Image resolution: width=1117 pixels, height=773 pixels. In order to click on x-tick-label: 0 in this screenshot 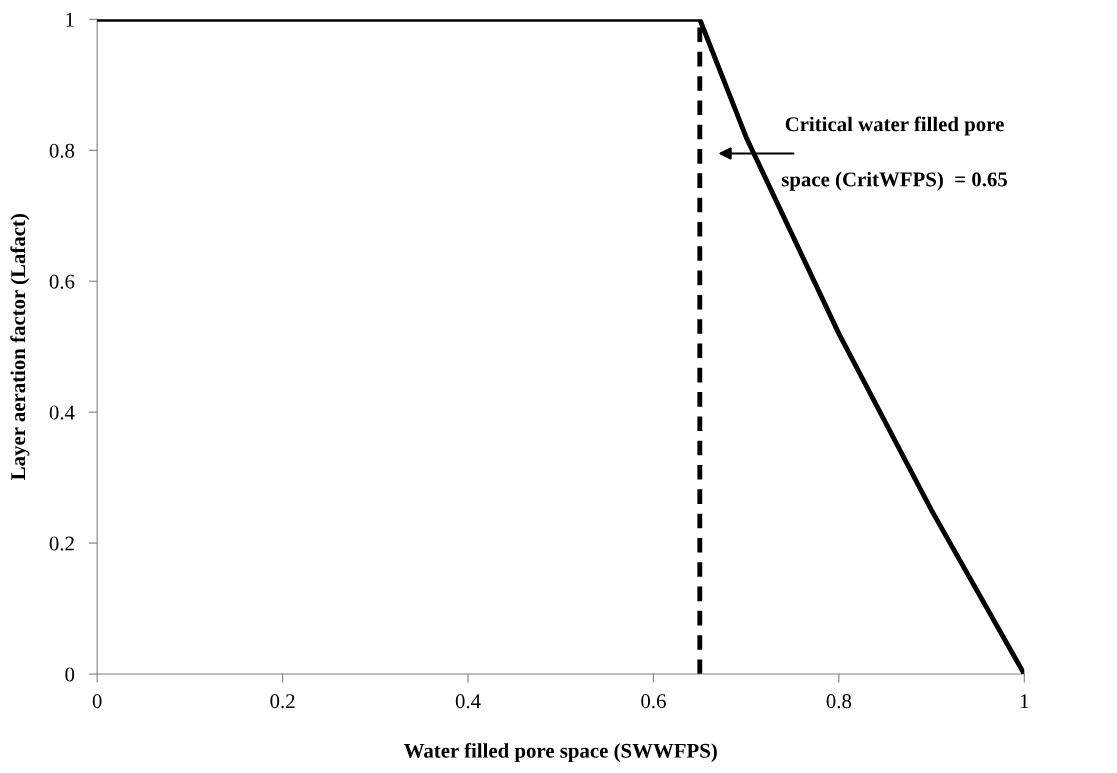, I will do `click(97, 701)`.